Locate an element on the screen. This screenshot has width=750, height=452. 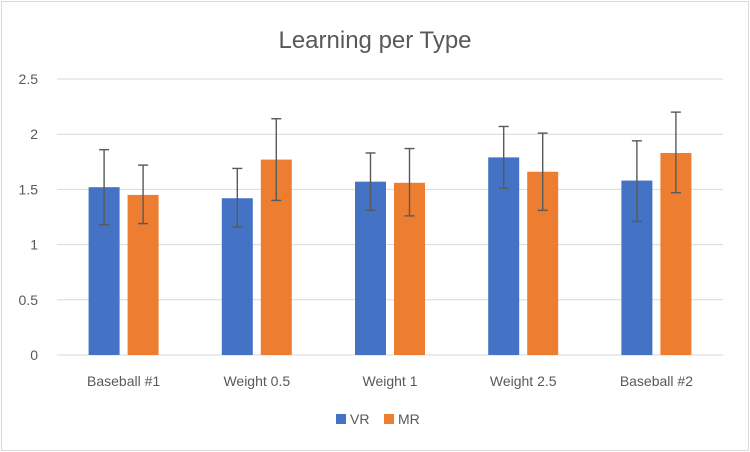
legend-label-vr: VR is located at coordinates (359, 419).